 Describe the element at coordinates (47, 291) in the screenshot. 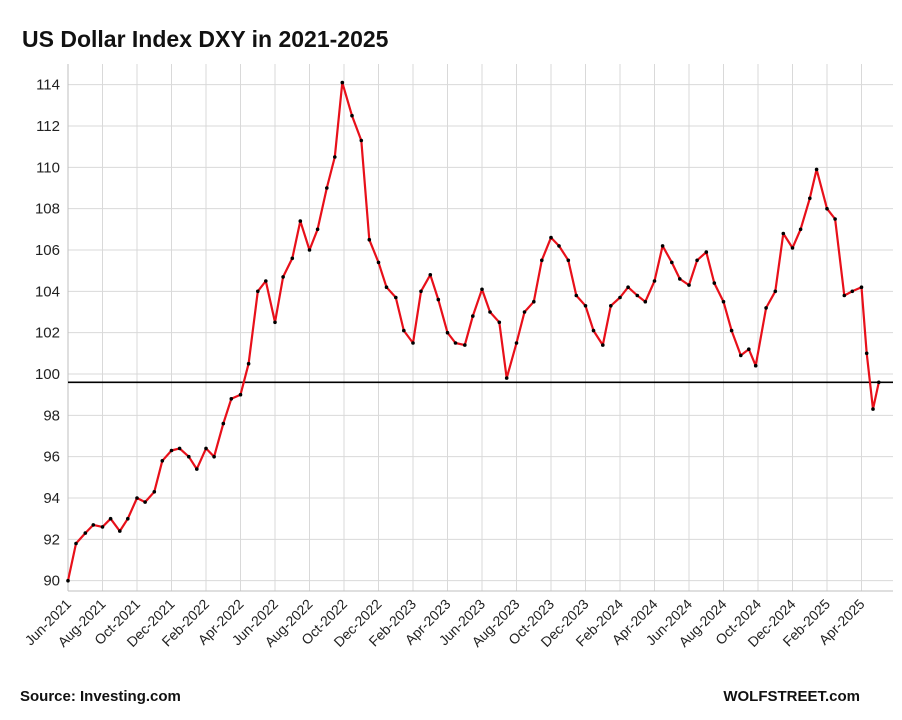

I see `y-tick-label: 104` at that location.